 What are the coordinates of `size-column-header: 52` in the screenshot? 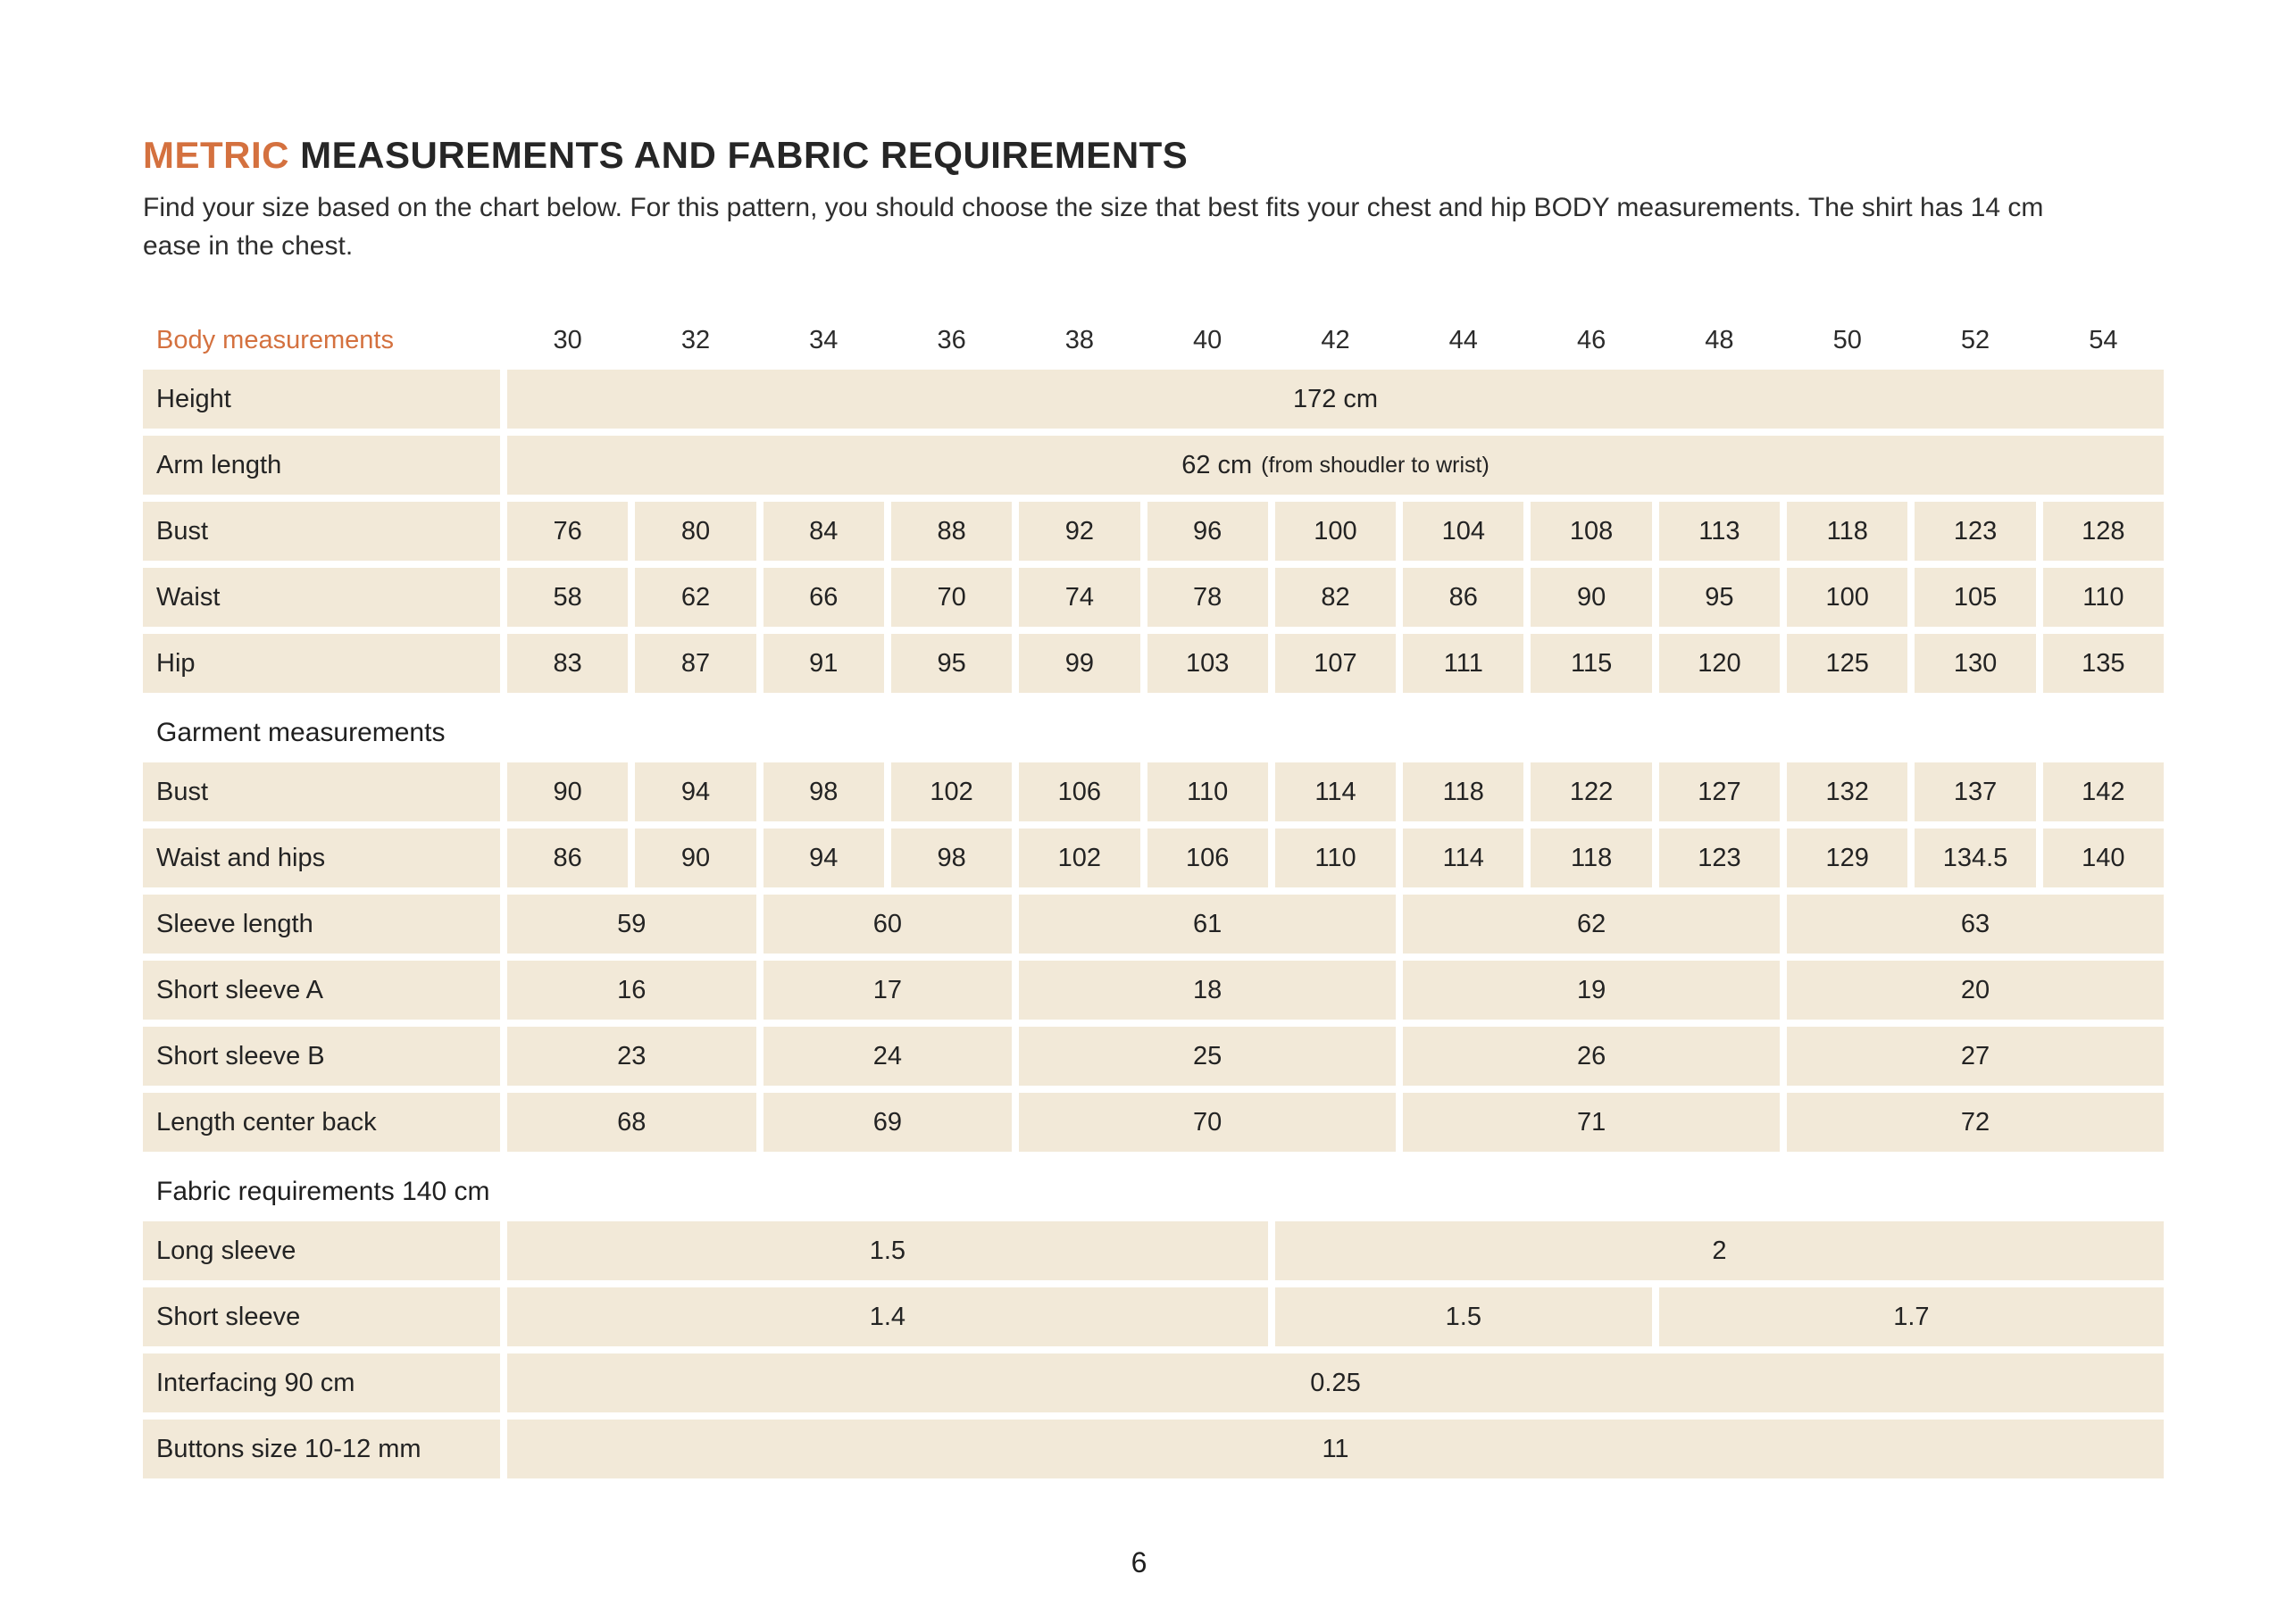 It's located at (1975, 340).